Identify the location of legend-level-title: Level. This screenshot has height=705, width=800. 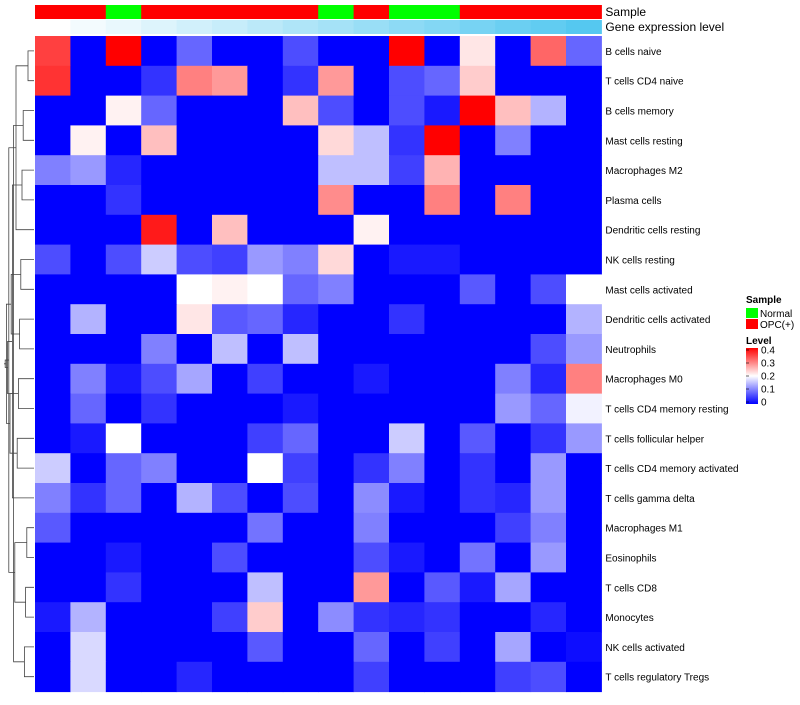
(759, 341).